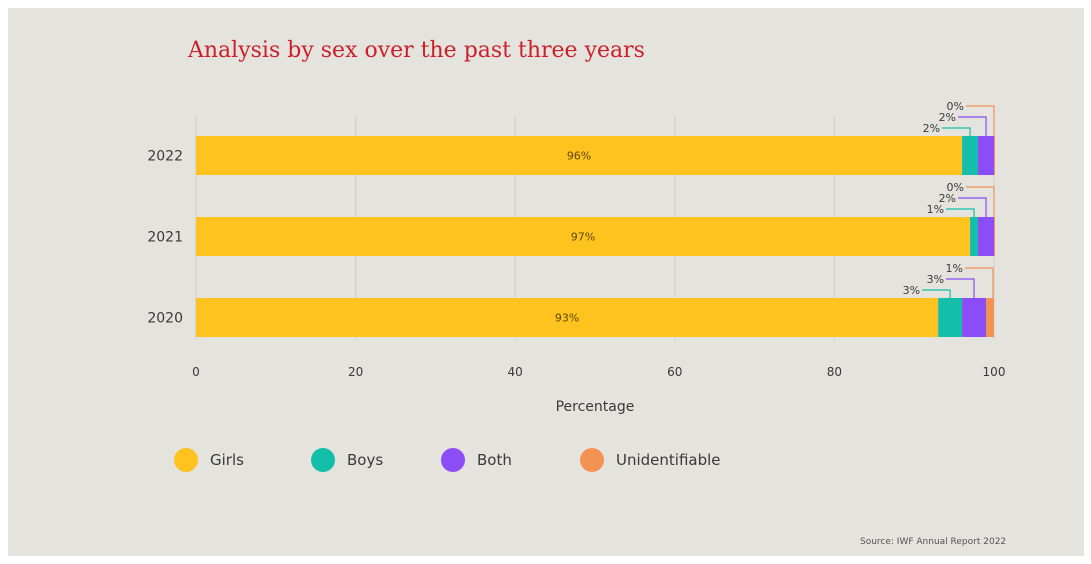 This screenshot has width=1091, height=564. What do you see at coordinates (494, 460) in the screenshot?
I see `legend-label-both: Both` at bounding box center [494, 460].